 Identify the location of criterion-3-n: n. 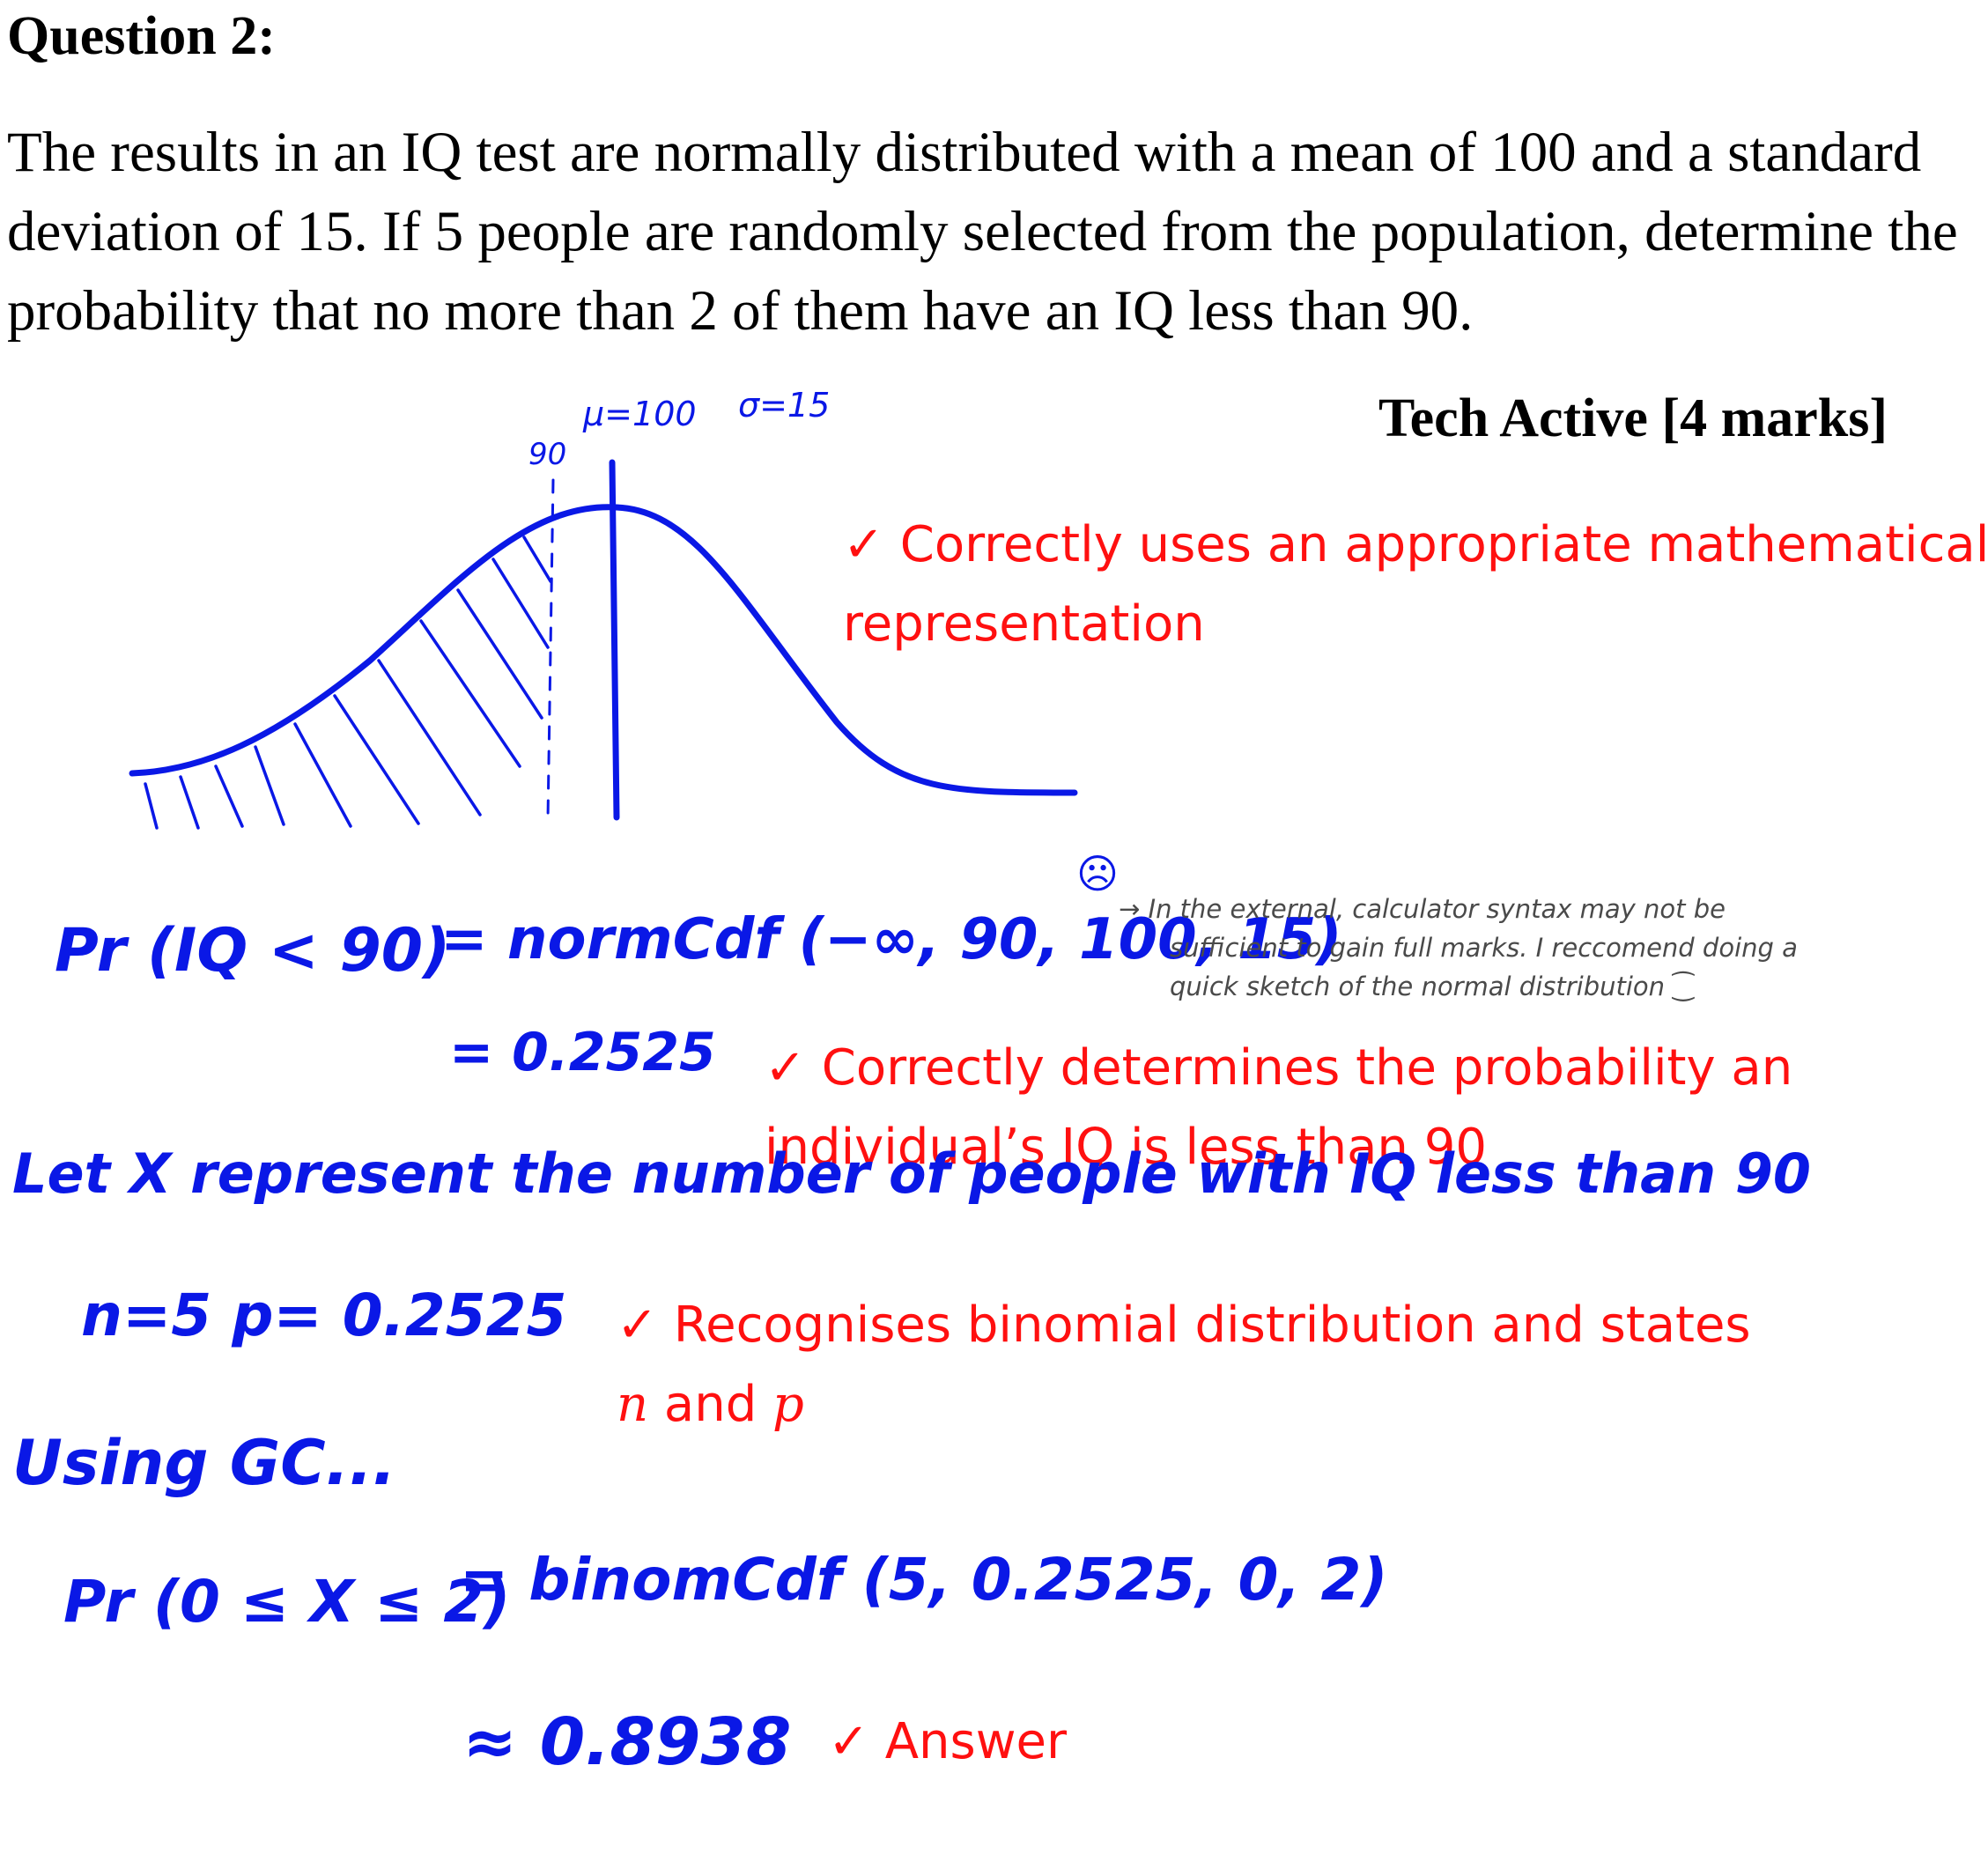
(633, 1404).